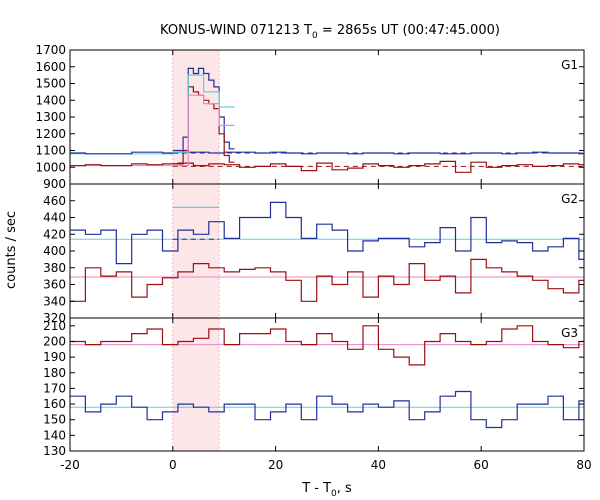  What do you see at coordinates (50, 134) in the screenshot?
I see `y-tick-label: 1200` at bounding box center [50, 134].